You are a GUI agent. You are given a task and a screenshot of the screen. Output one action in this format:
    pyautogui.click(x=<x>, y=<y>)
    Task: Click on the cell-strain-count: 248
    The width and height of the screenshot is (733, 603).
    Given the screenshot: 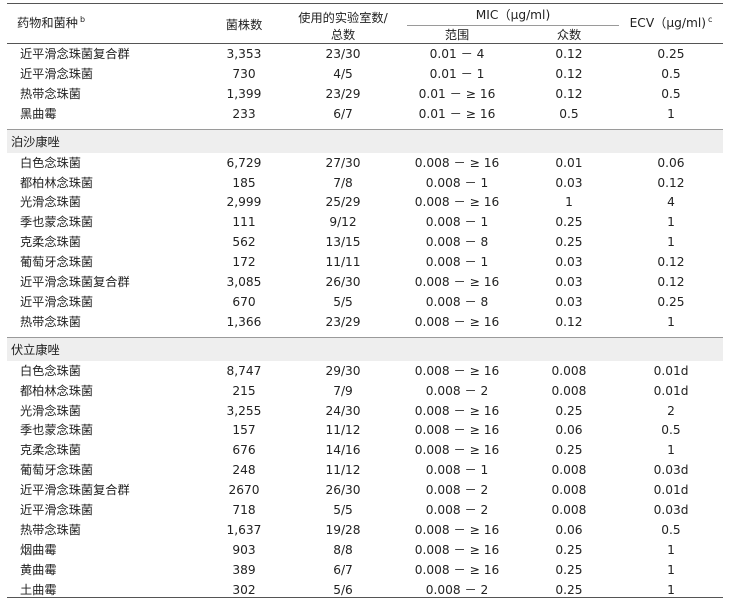 What is the action you would take?
    pyautogui.click(x=244, y=470)
    